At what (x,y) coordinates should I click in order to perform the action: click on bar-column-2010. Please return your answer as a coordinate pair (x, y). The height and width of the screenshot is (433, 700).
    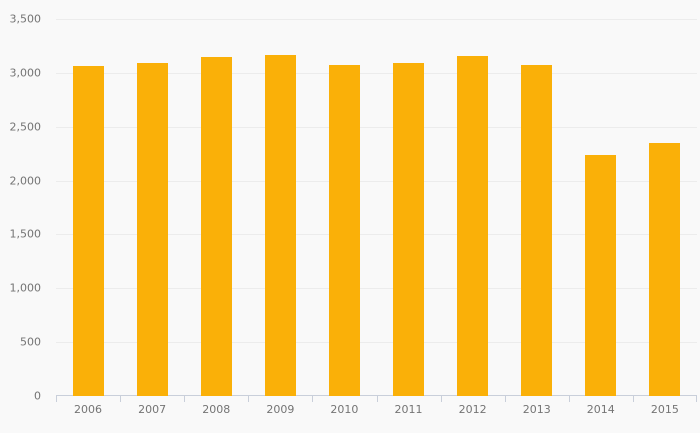
    Looking at the image, I should click on (344, 207).